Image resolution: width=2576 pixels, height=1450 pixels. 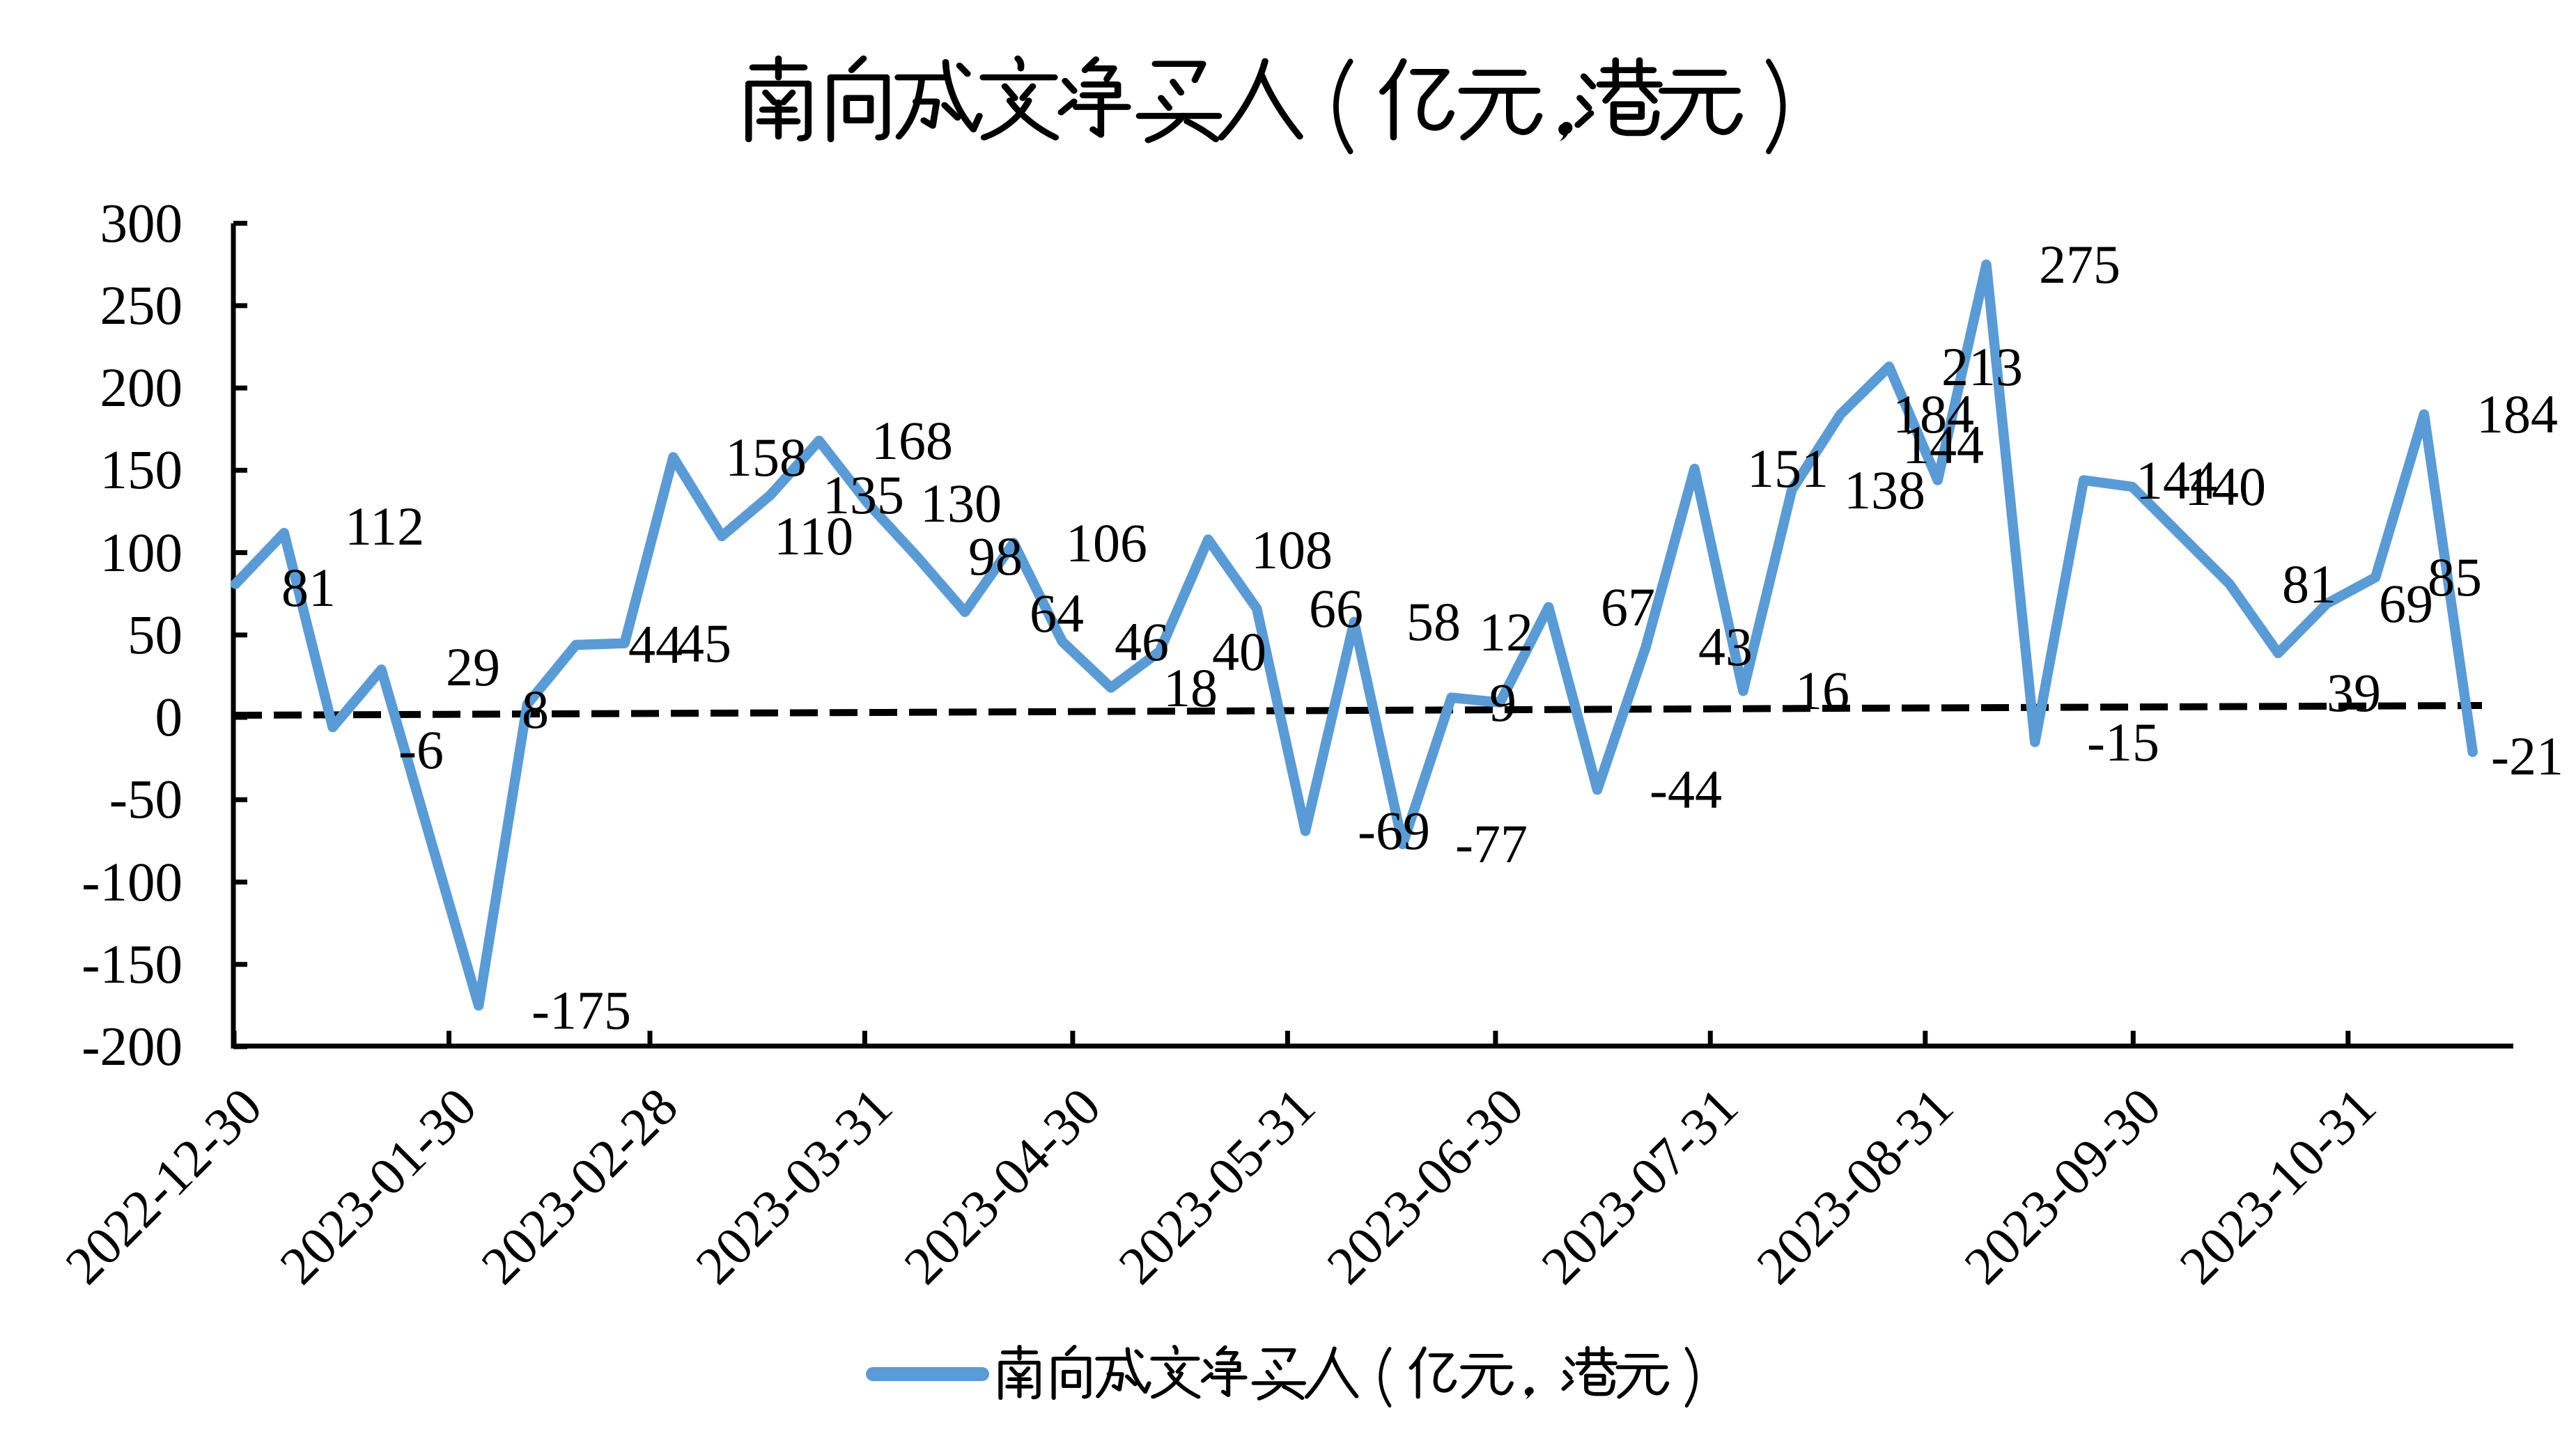 I want to click on svg-text: -50, so click(x=146, y=800).